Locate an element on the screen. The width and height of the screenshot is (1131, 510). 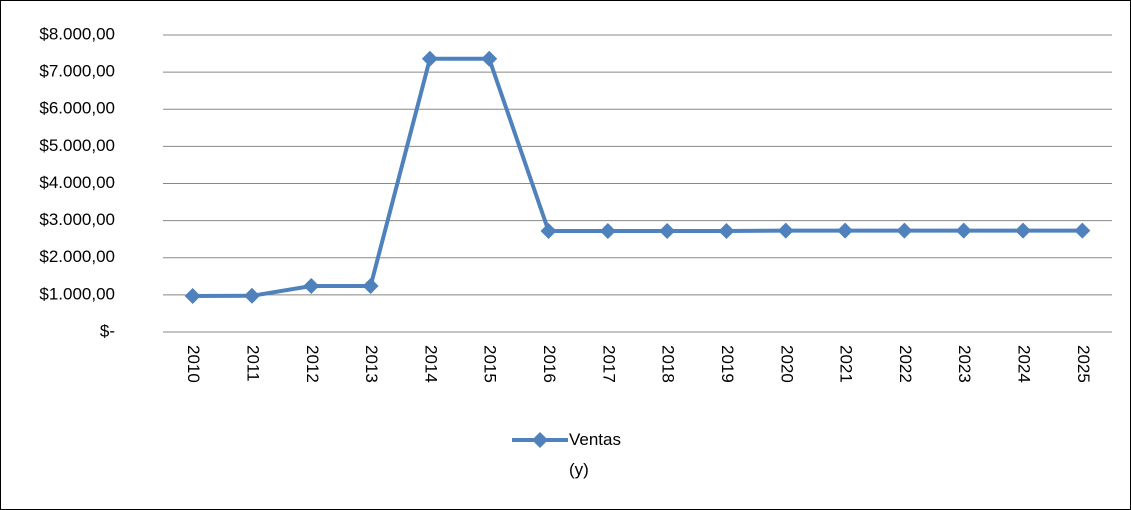
x-tick-label: 2021 is located at coordinates (846, 364).